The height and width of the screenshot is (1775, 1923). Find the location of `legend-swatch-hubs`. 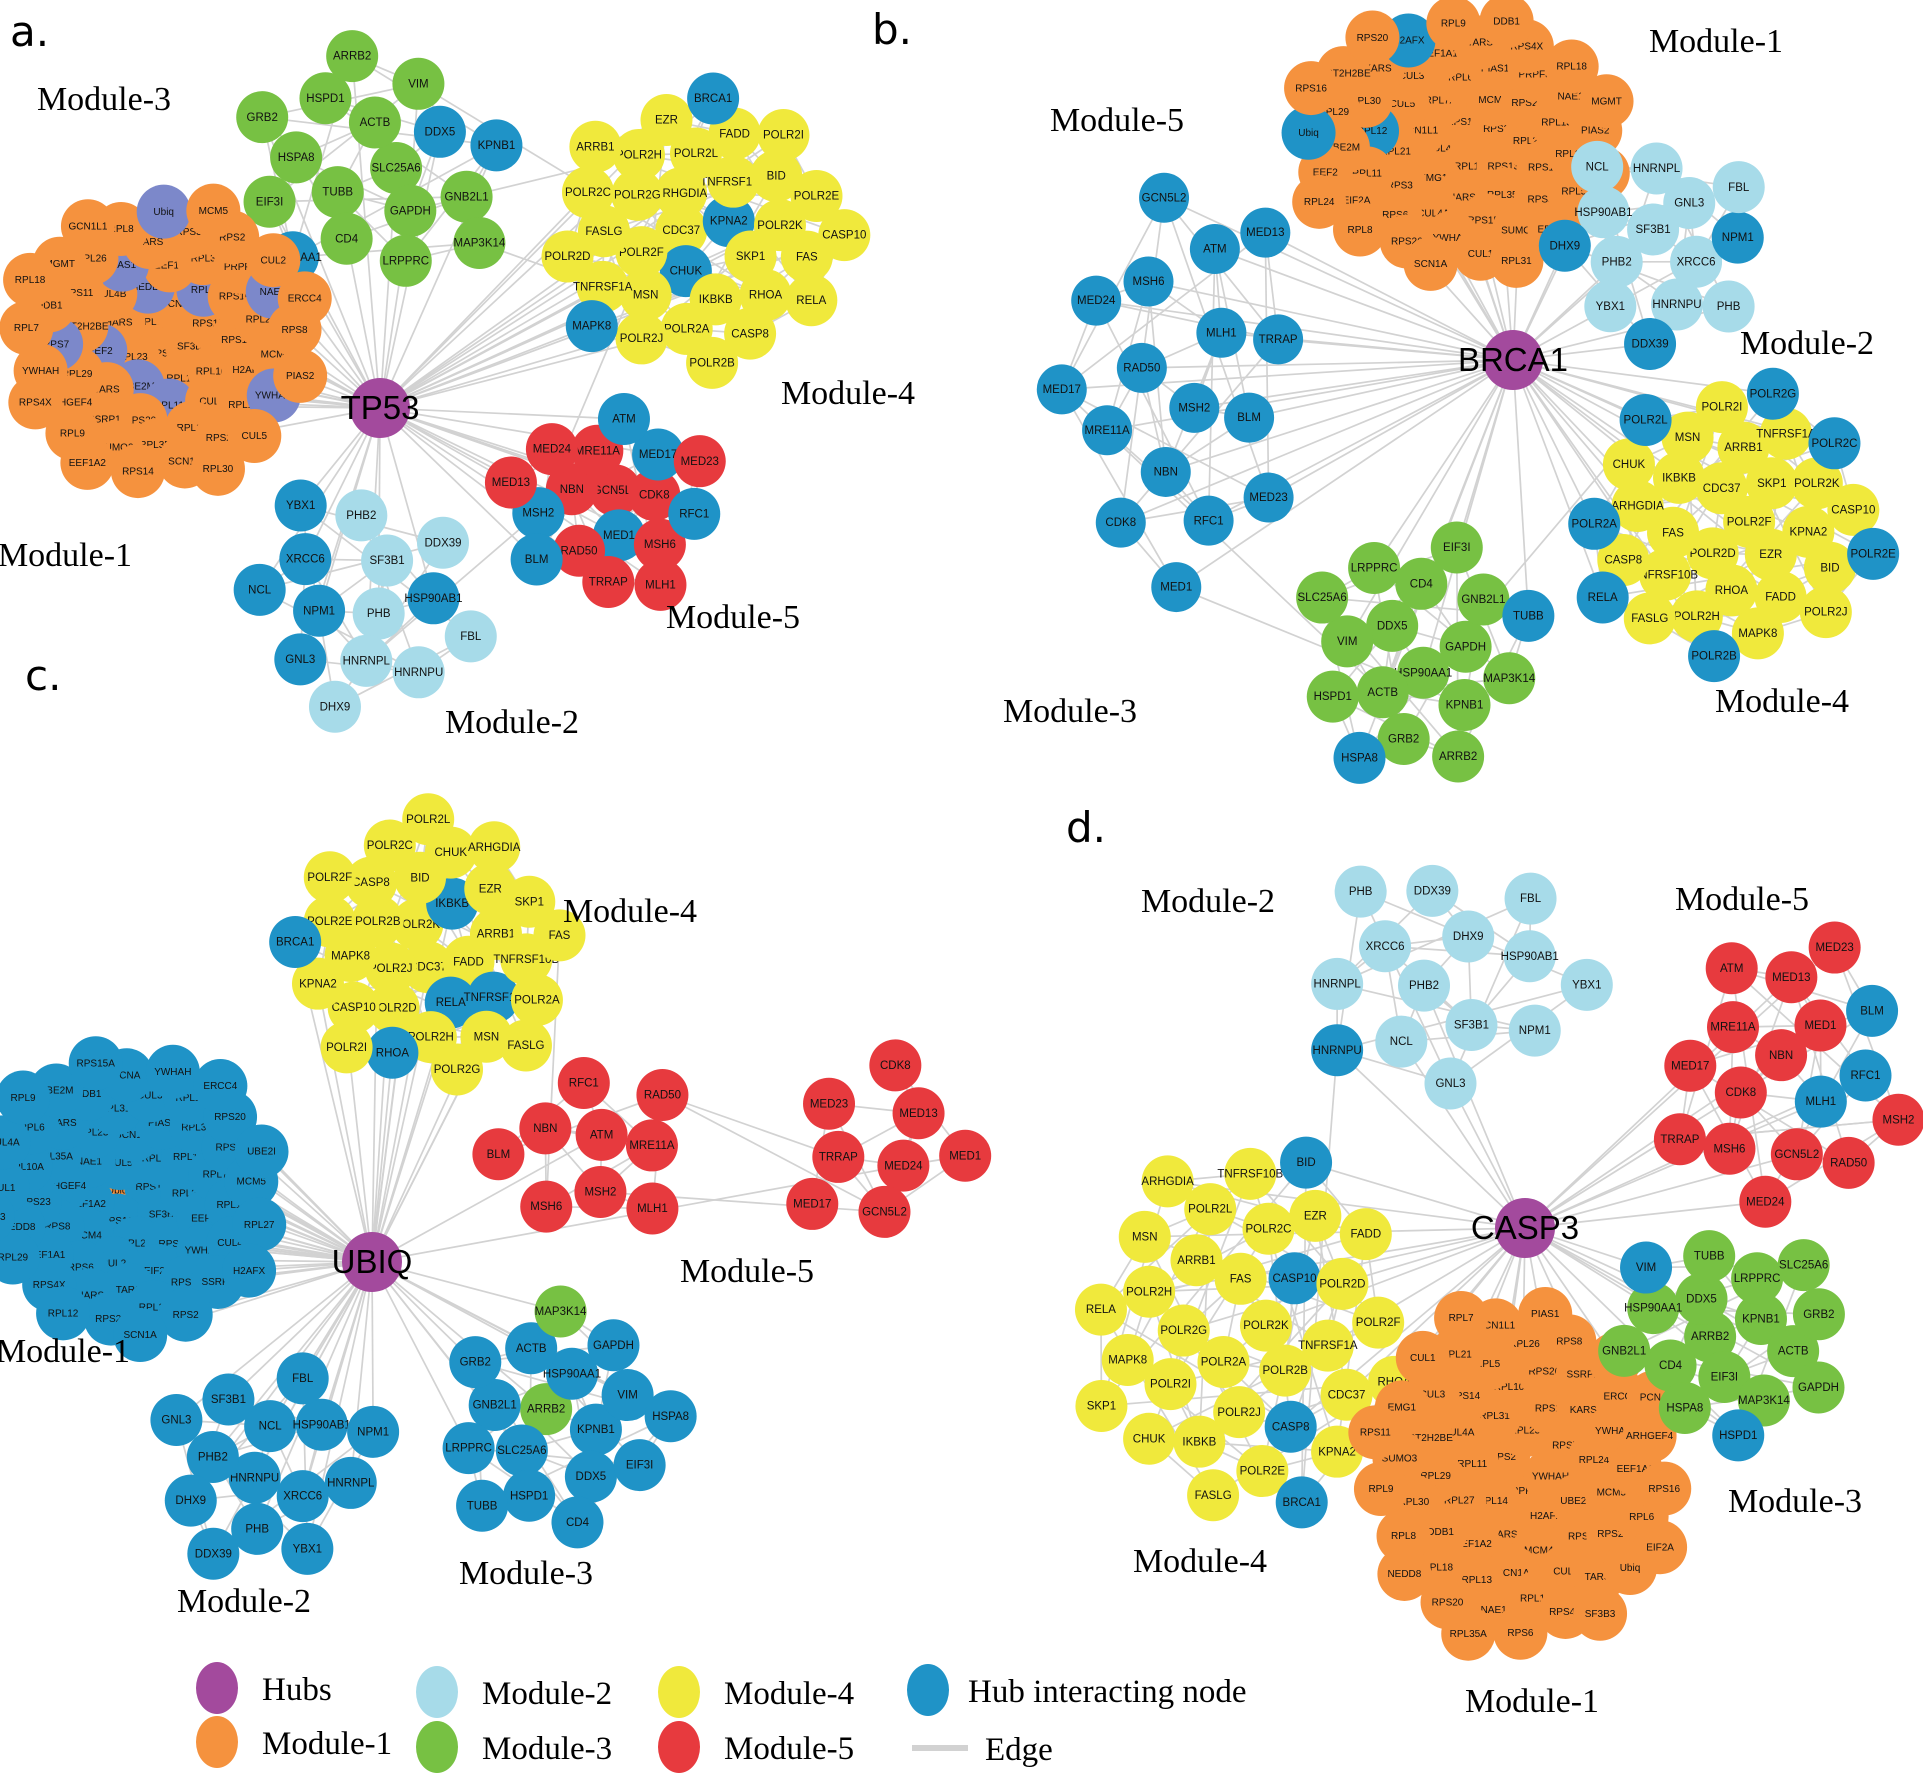

legend-swatch-hubs is located at coordinates (217, 1688).